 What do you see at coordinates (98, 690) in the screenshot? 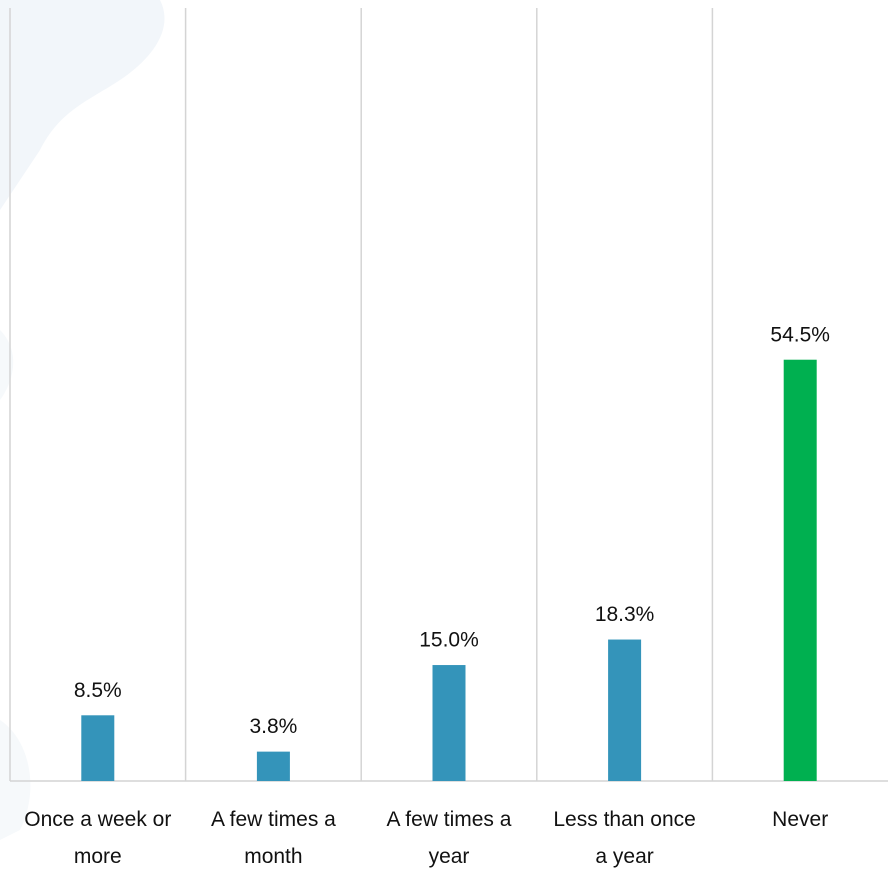
I see `value-label: 8.5%` at bounding box center [98, 690].